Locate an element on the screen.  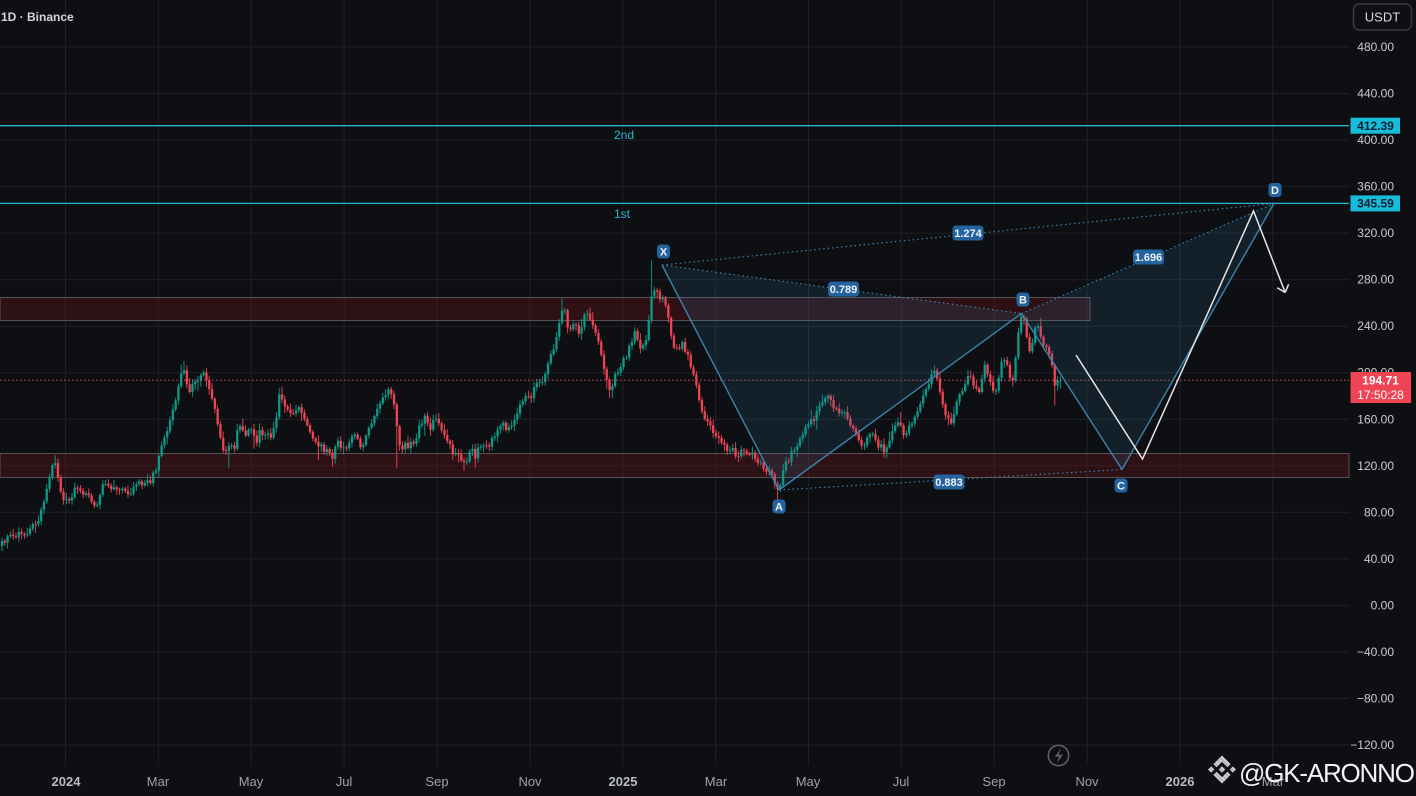
svg-text: 194.71 is located at coordinates (1380, 381).